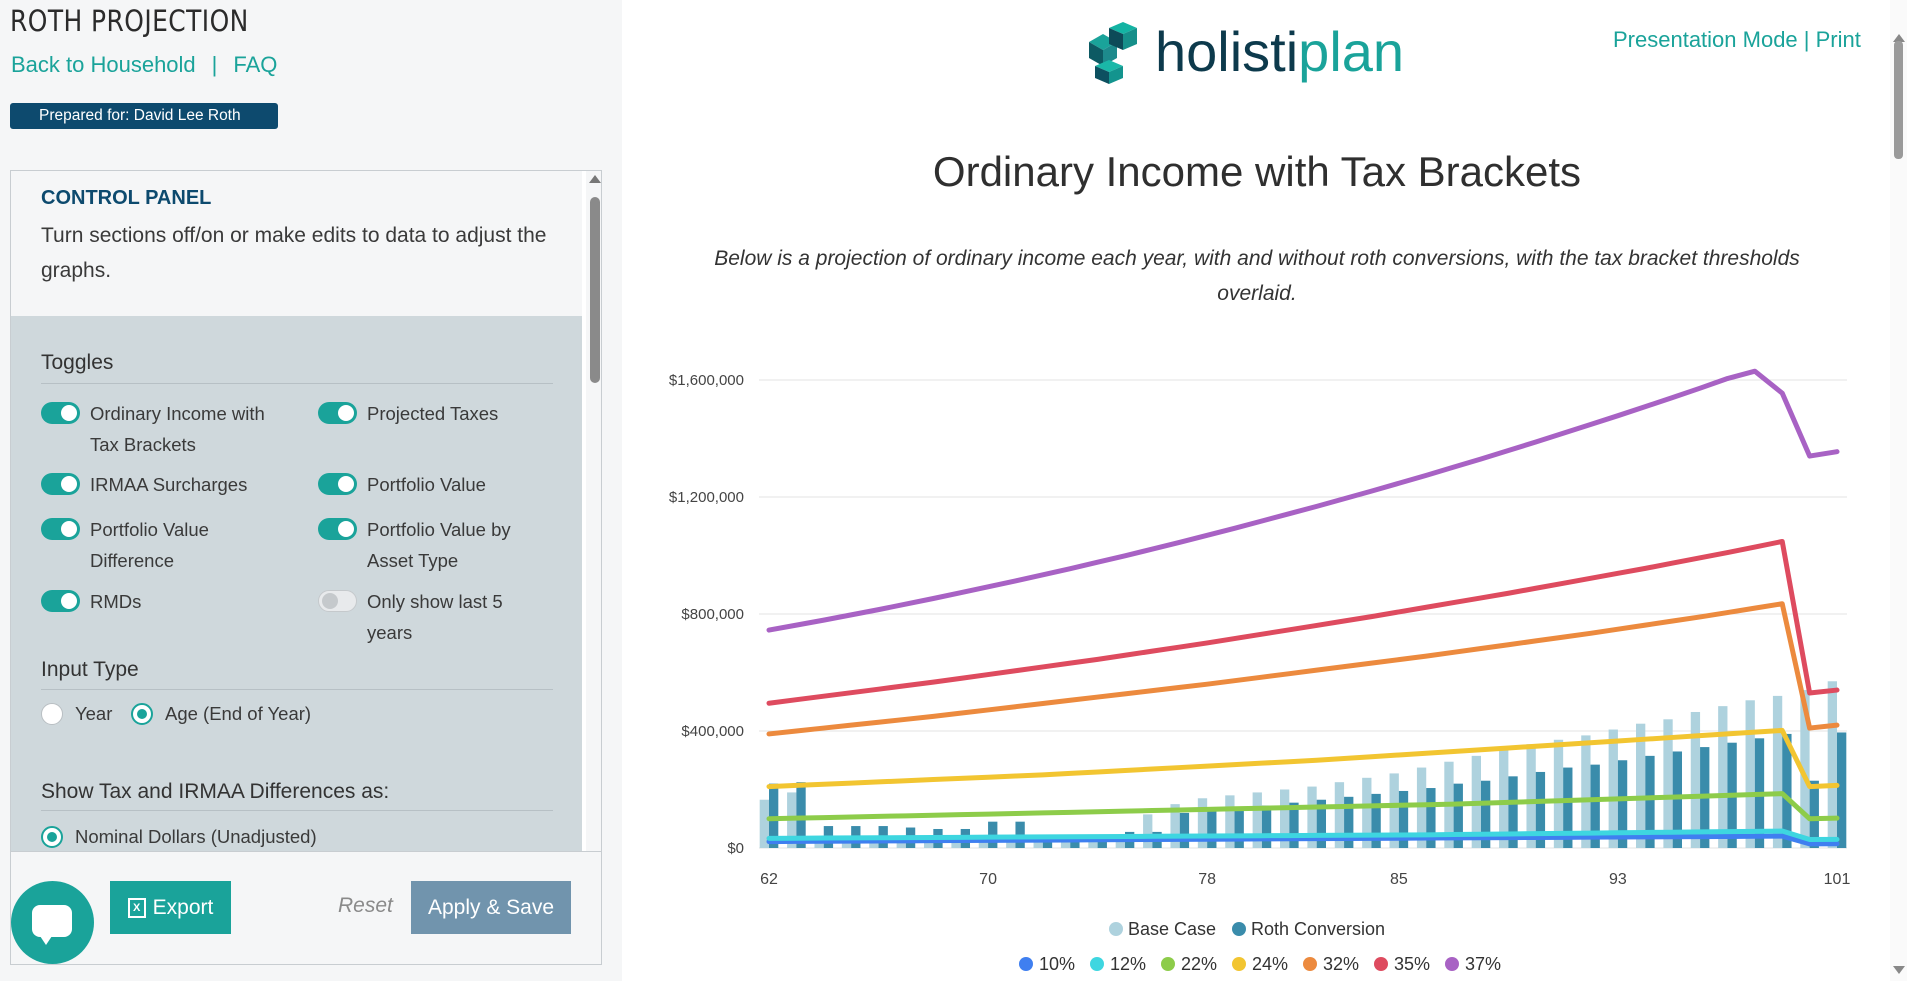 The height and width of the screenshot is (981, 1907). Describe the element at coordinates (255, 64) in the screenshot. I see `faq-link: FAQ` at that location.